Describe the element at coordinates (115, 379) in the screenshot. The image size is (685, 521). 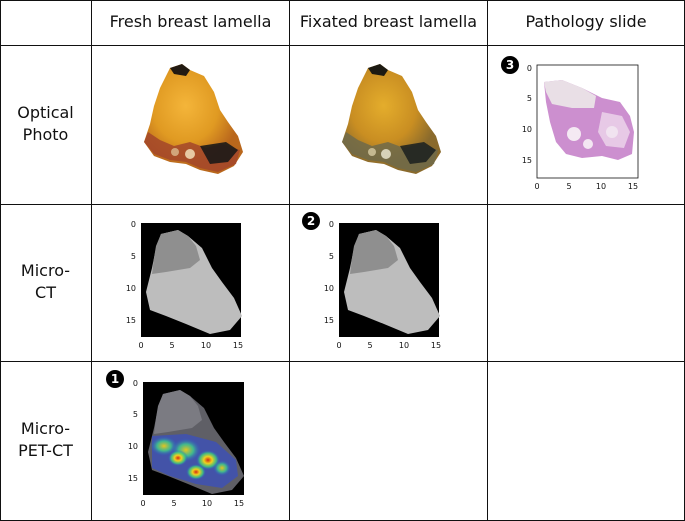
I see `badge-1: 1` at that location.